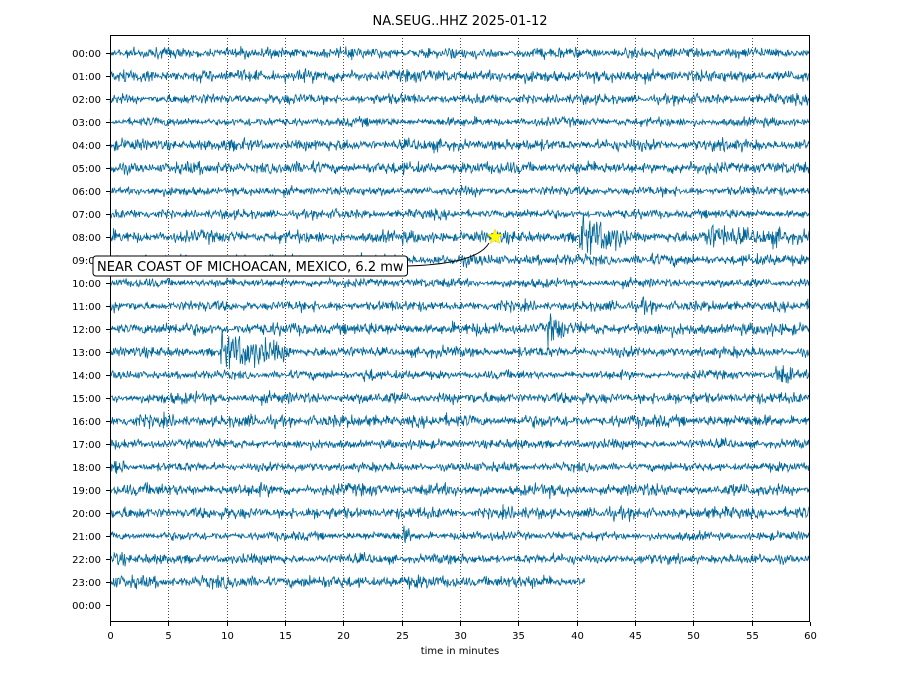  Describe the element at coordinates (86, 146) in the screenshot. I see `y-tick-label: 04:00` at that location.